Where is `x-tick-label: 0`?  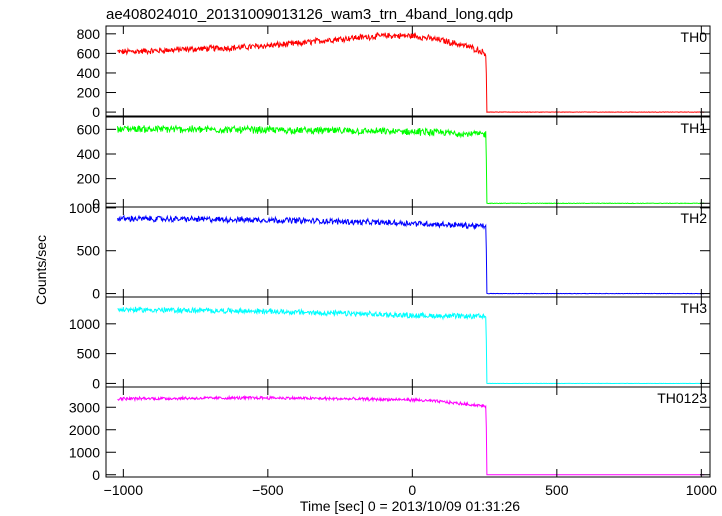
x-tick-label: 0 is located at coordinates (412, 490).